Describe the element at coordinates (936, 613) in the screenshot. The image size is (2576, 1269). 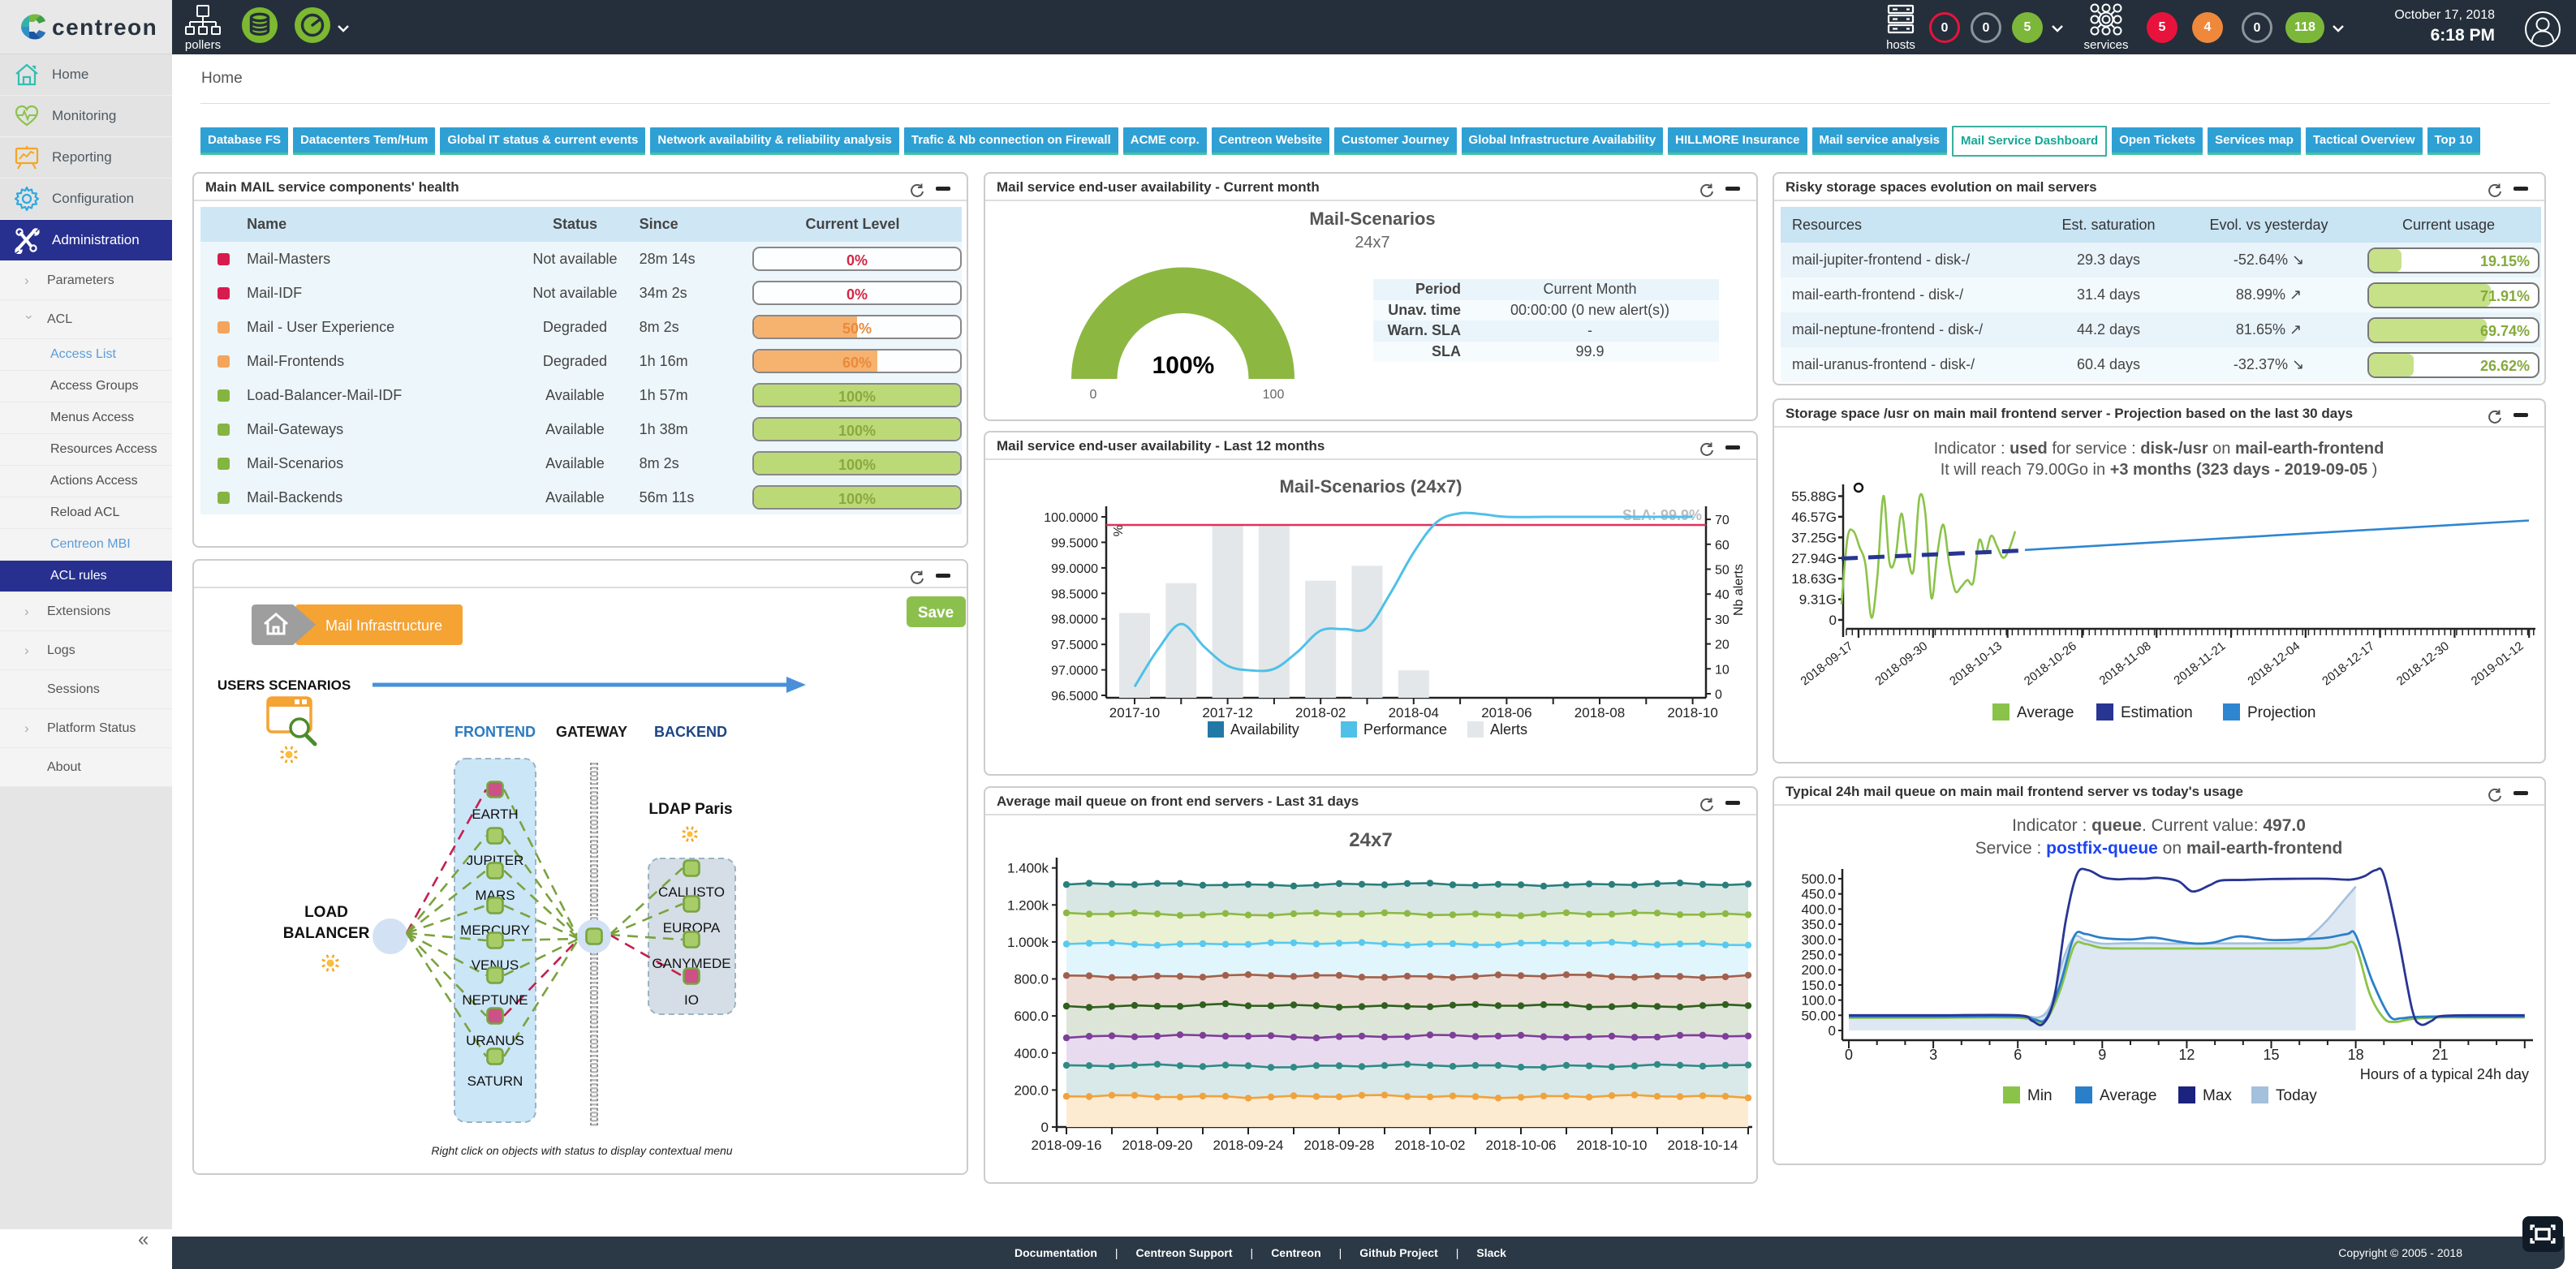
I see `svg-text: Save` at that location.